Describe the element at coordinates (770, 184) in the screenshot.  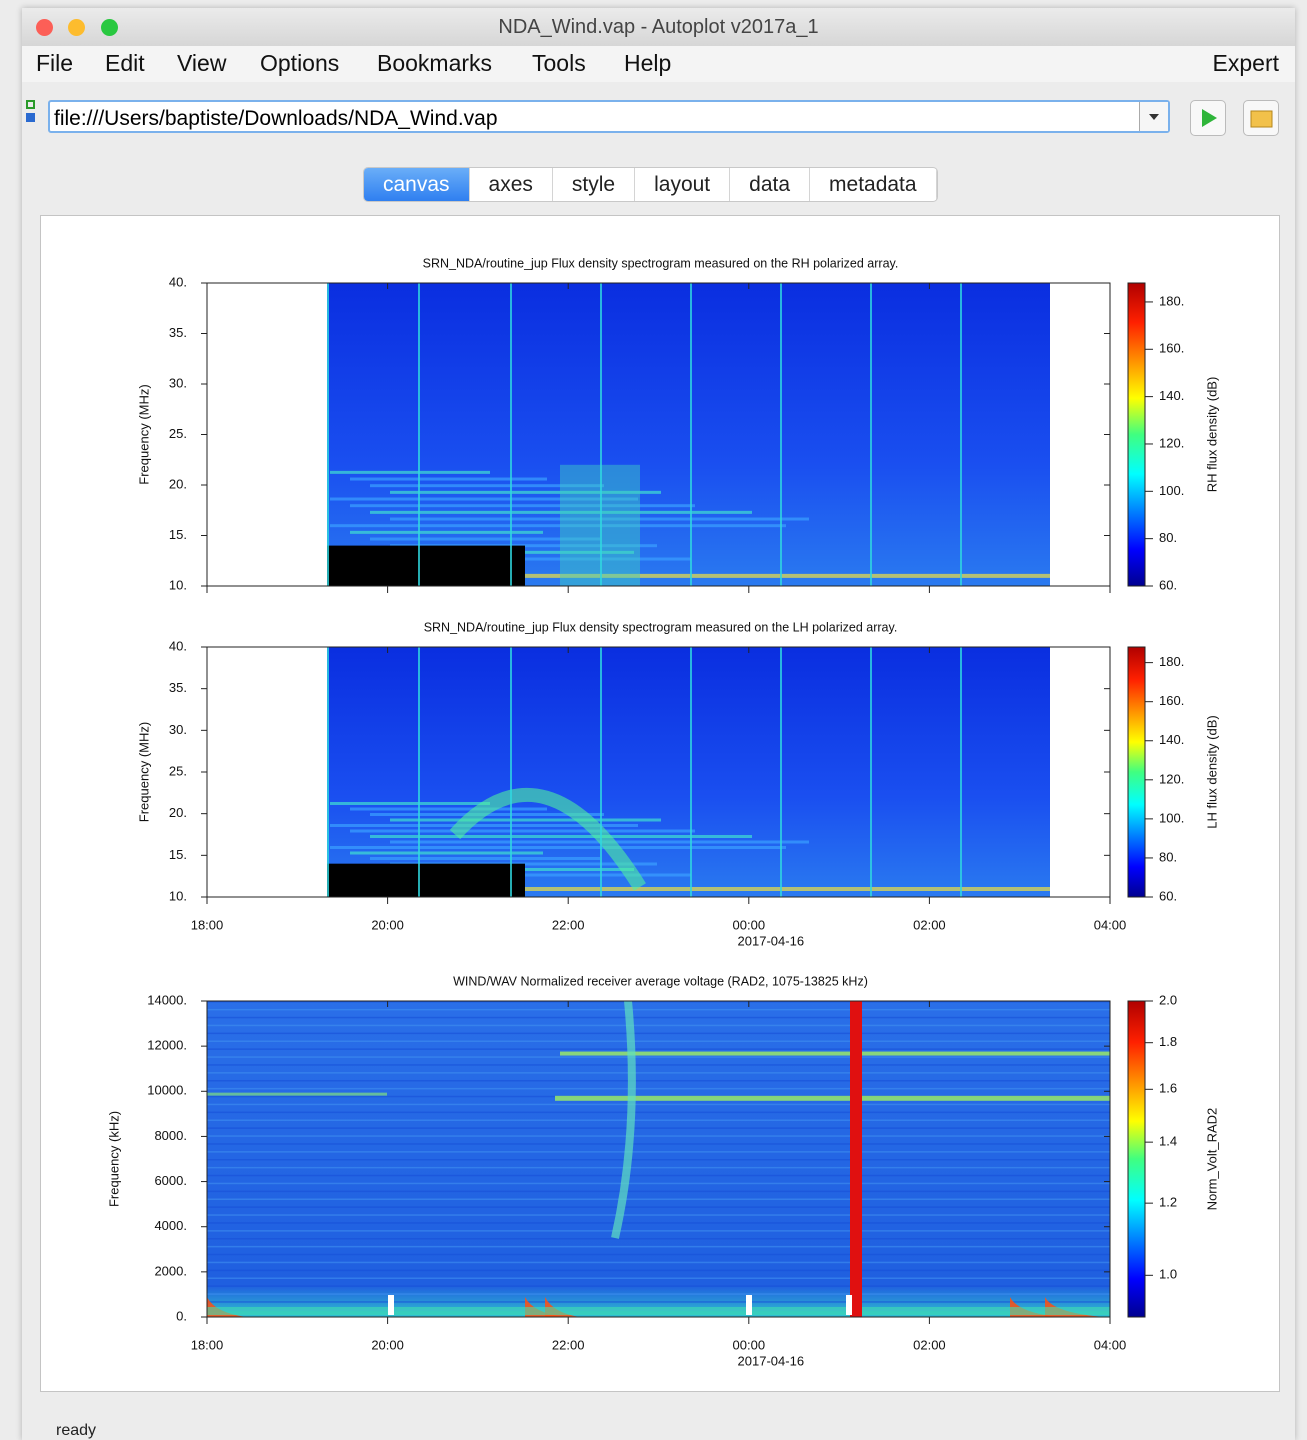
I see `tab: data` at that location.